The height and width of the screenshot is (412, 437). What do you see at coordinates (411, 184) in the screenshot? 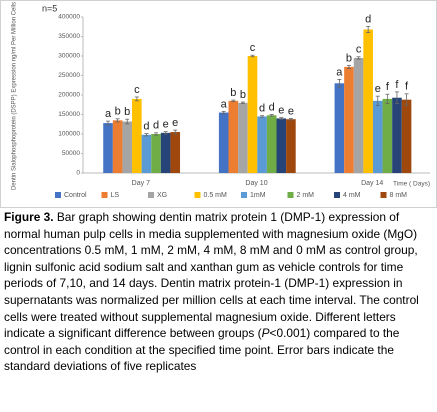
I see `x-axis-label: Time ( Days)` at bounding box center [411, 184].